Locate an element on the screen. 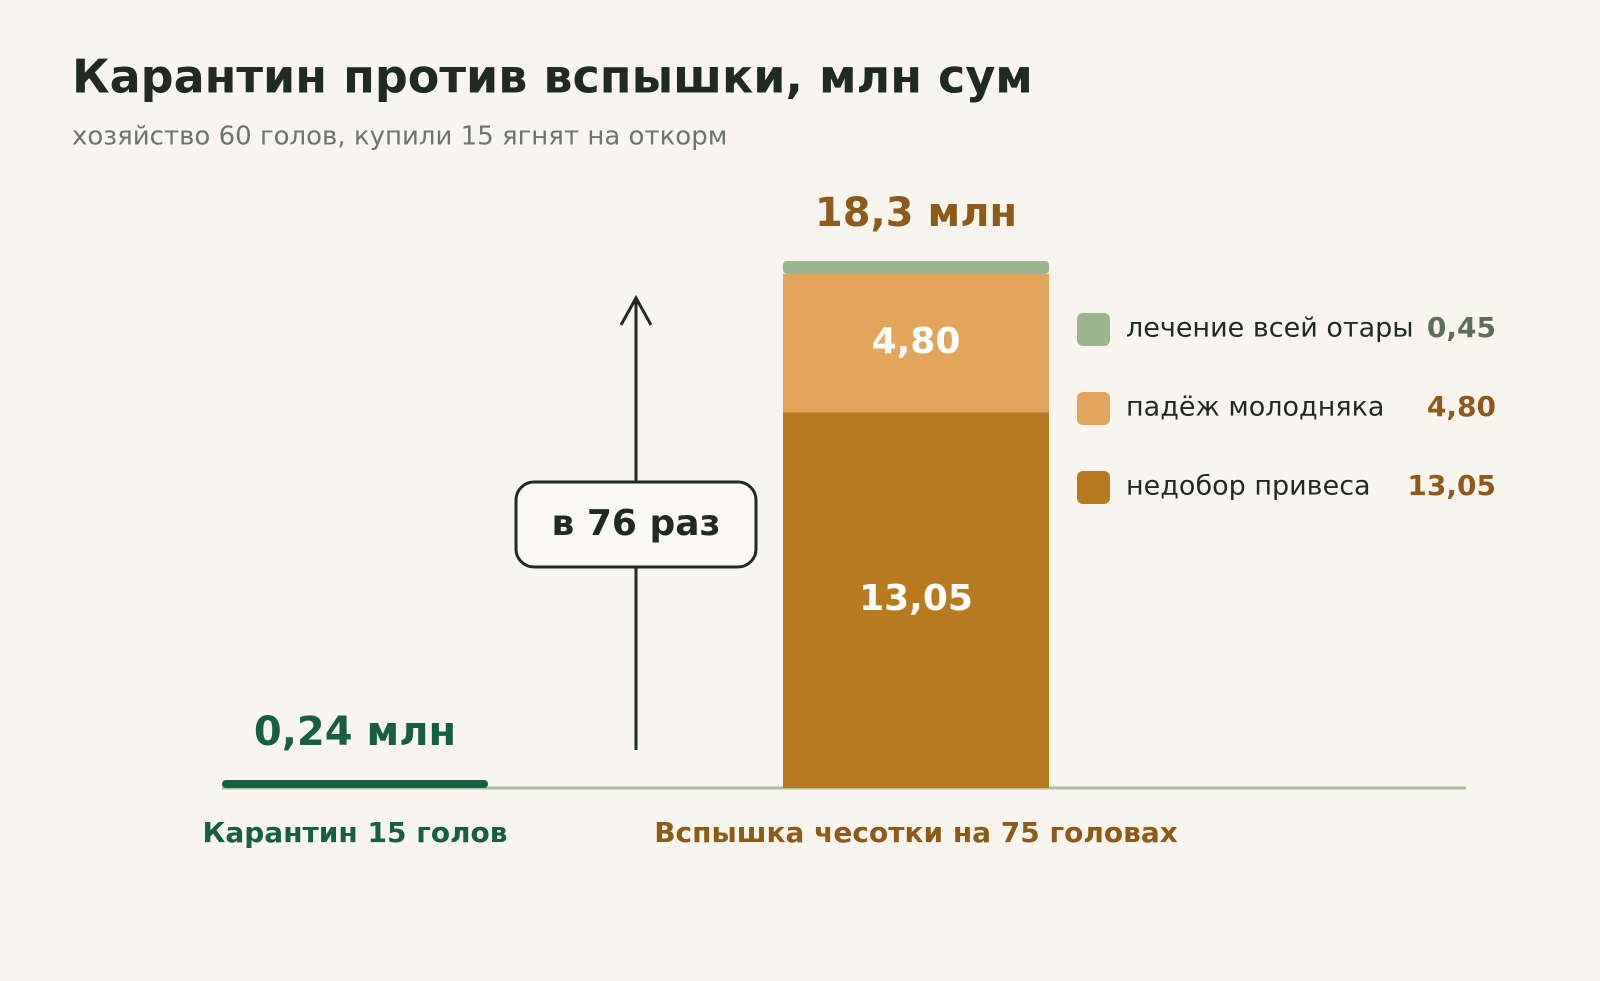 Image resolution: width=1600 pixels, height=981 pixels. legend-value: 0,45 is located at coordinates (1461, 327).